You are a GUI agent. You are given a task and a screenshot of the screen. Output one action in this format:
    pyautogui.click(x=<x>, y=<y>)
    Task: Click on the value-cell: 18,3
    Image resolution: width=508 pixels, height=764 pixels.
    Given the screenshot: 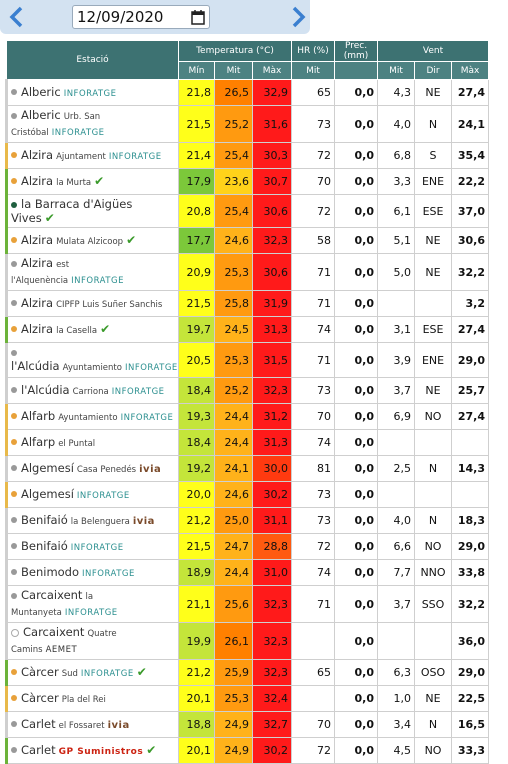 What is the action you would take?
    pyautogui.click(x=470, y=520)
    